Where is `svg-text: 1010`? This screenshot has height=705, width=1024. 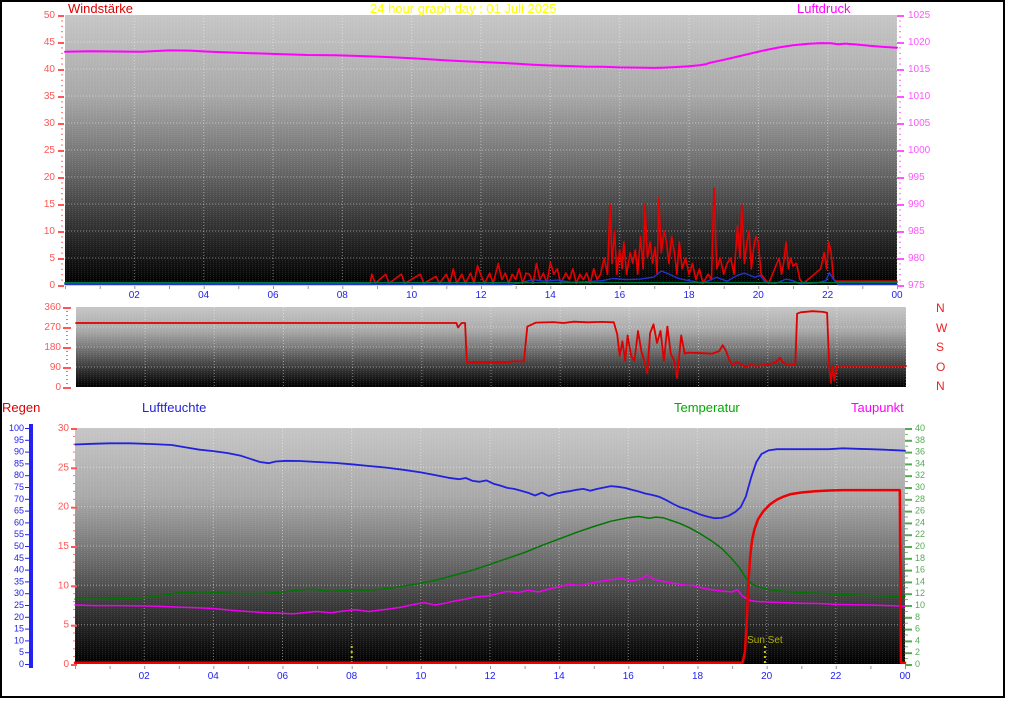 svg-text: 1010 is located at coordinates (919, 96).